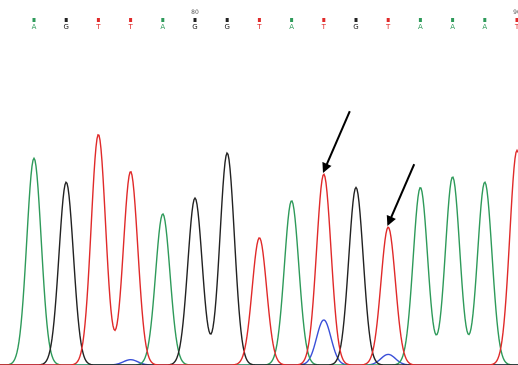  What do you see at coordinates (515, 12) in the screenshot?
I see `position-label: 90` at bounding box center [515, 12].